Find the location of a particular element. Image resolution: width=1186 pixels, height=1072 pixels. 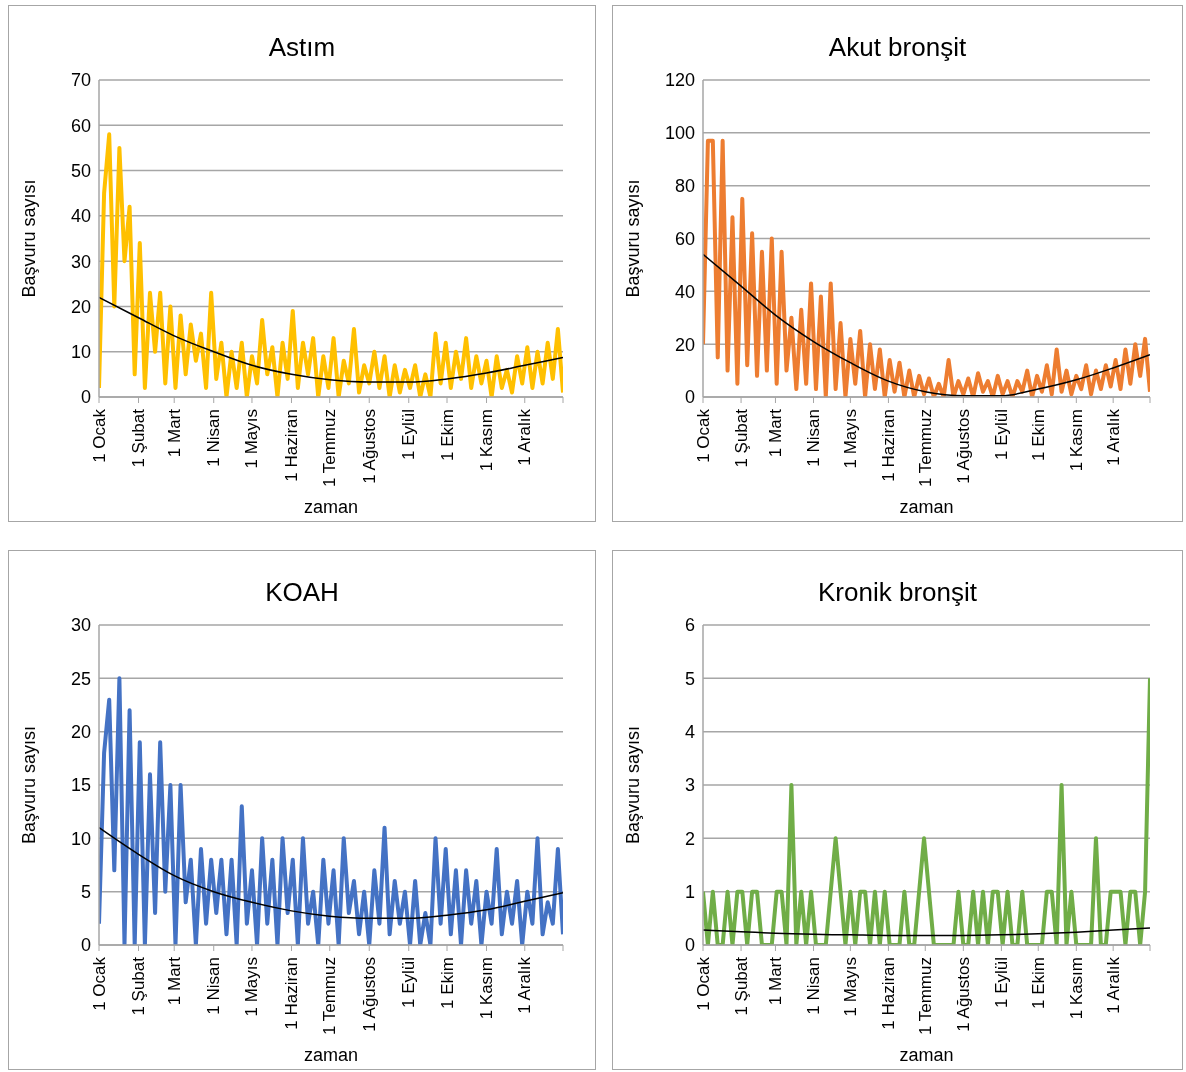

y-tick-label: 25 is located at coordinates (80, 678).